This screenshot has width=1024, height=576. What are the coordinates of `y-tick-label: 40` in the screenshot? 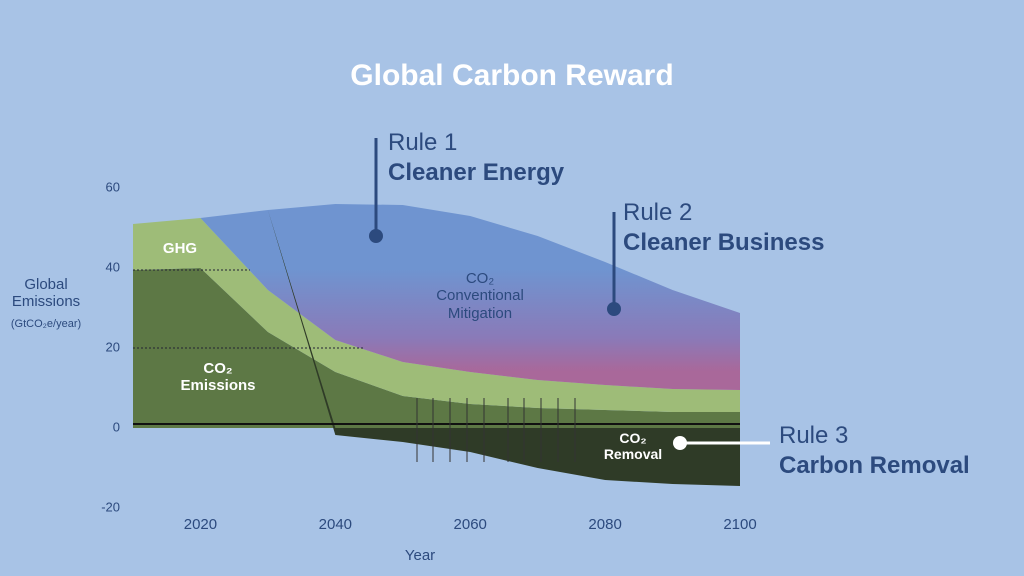 It's located at (113, 266).